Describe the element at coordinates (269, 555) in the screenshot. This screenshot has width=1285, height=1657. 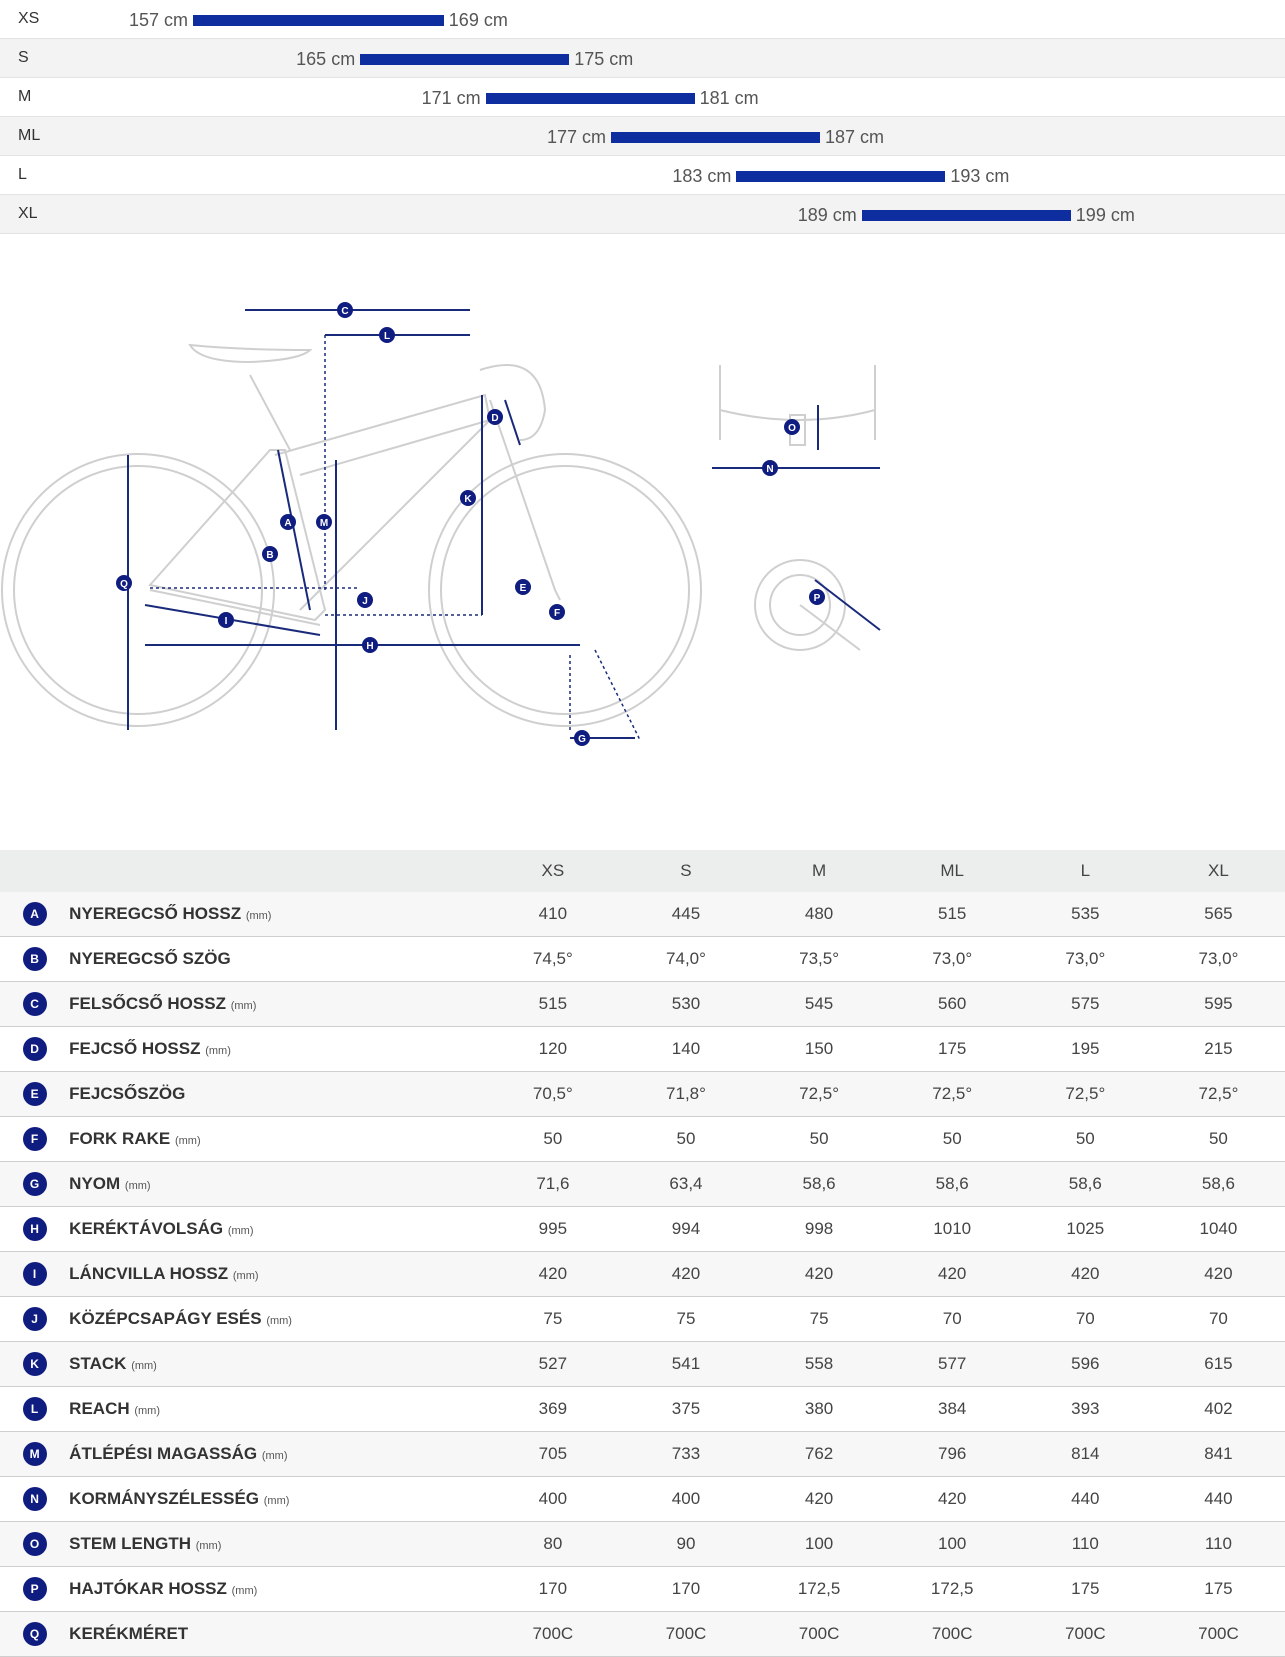
I see `diagram-badge-label: B` at that location.